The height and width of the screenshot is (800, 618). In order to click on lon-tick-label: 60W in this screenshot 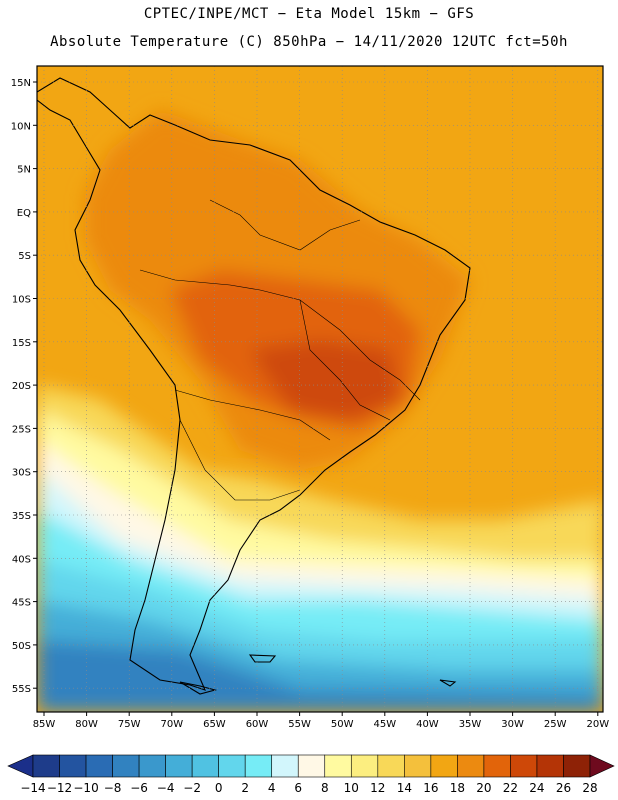, I will do `click(257, 724)`.